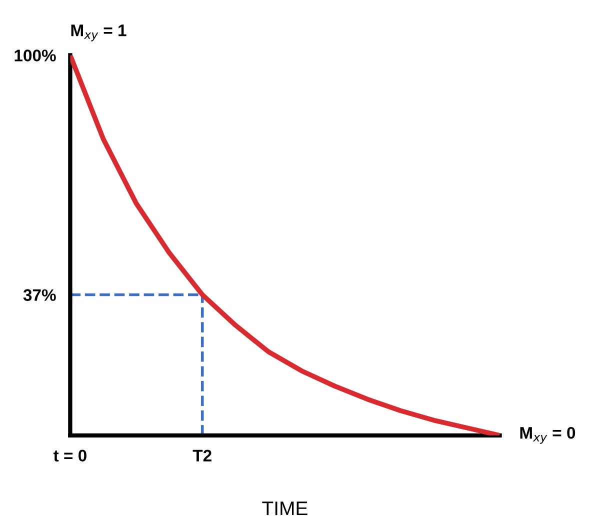  I want to click on x-tick-label: T2, so click(202, 456).